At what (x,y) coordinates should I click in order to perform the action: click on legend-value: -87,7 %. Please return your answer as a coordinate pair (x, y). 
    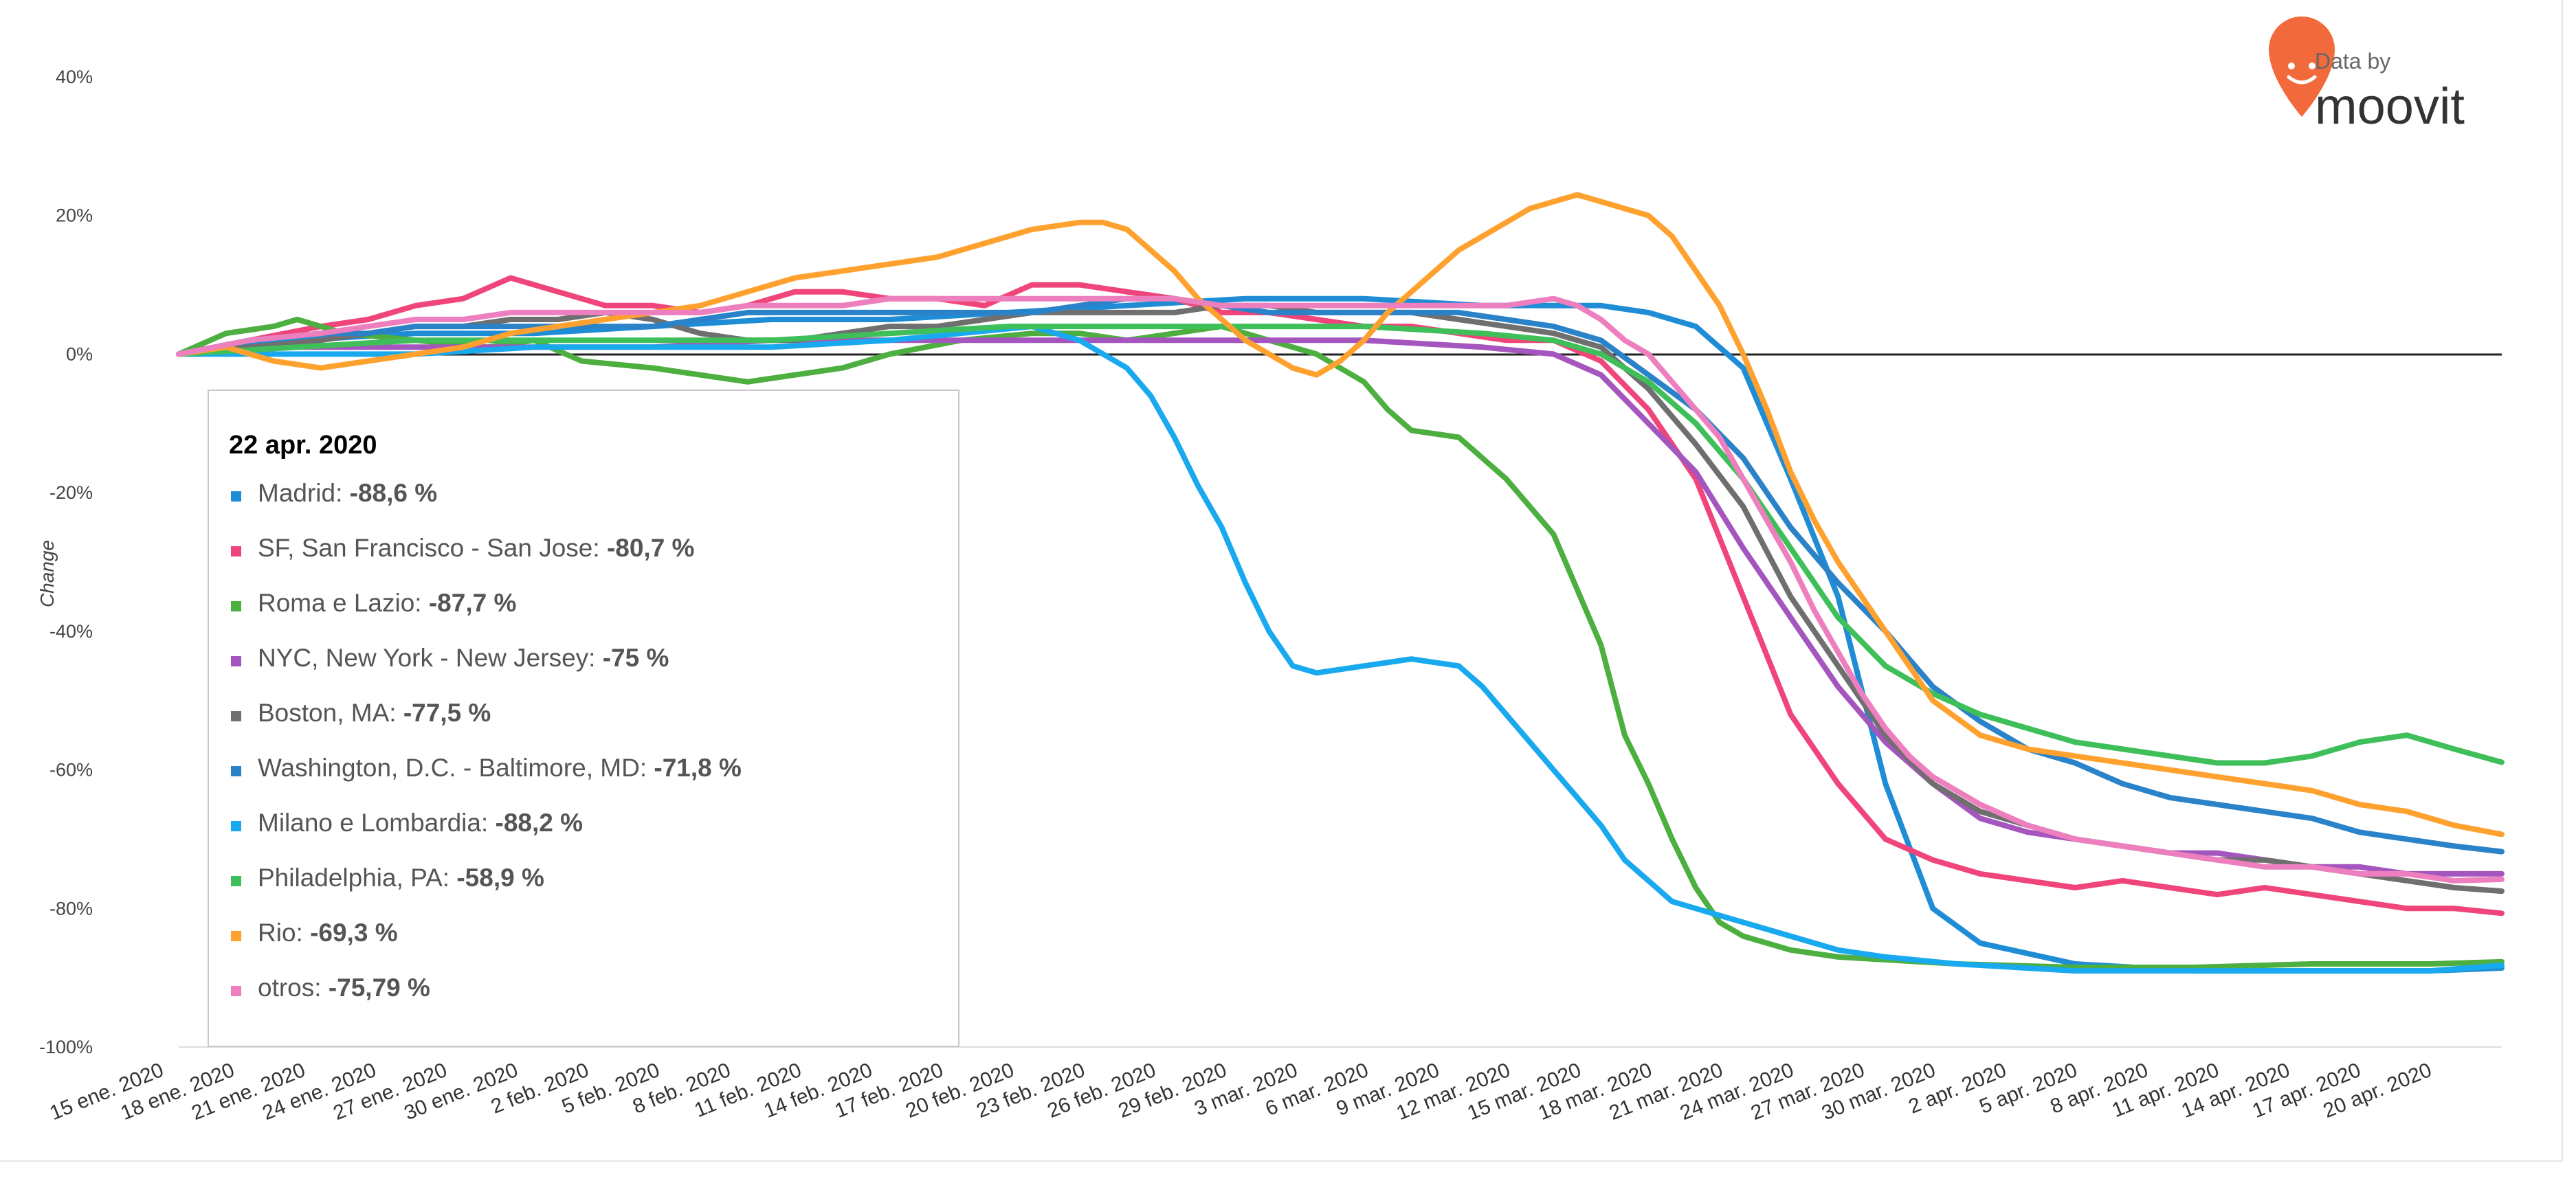
    Looking at the image, I should click on (473, 603).